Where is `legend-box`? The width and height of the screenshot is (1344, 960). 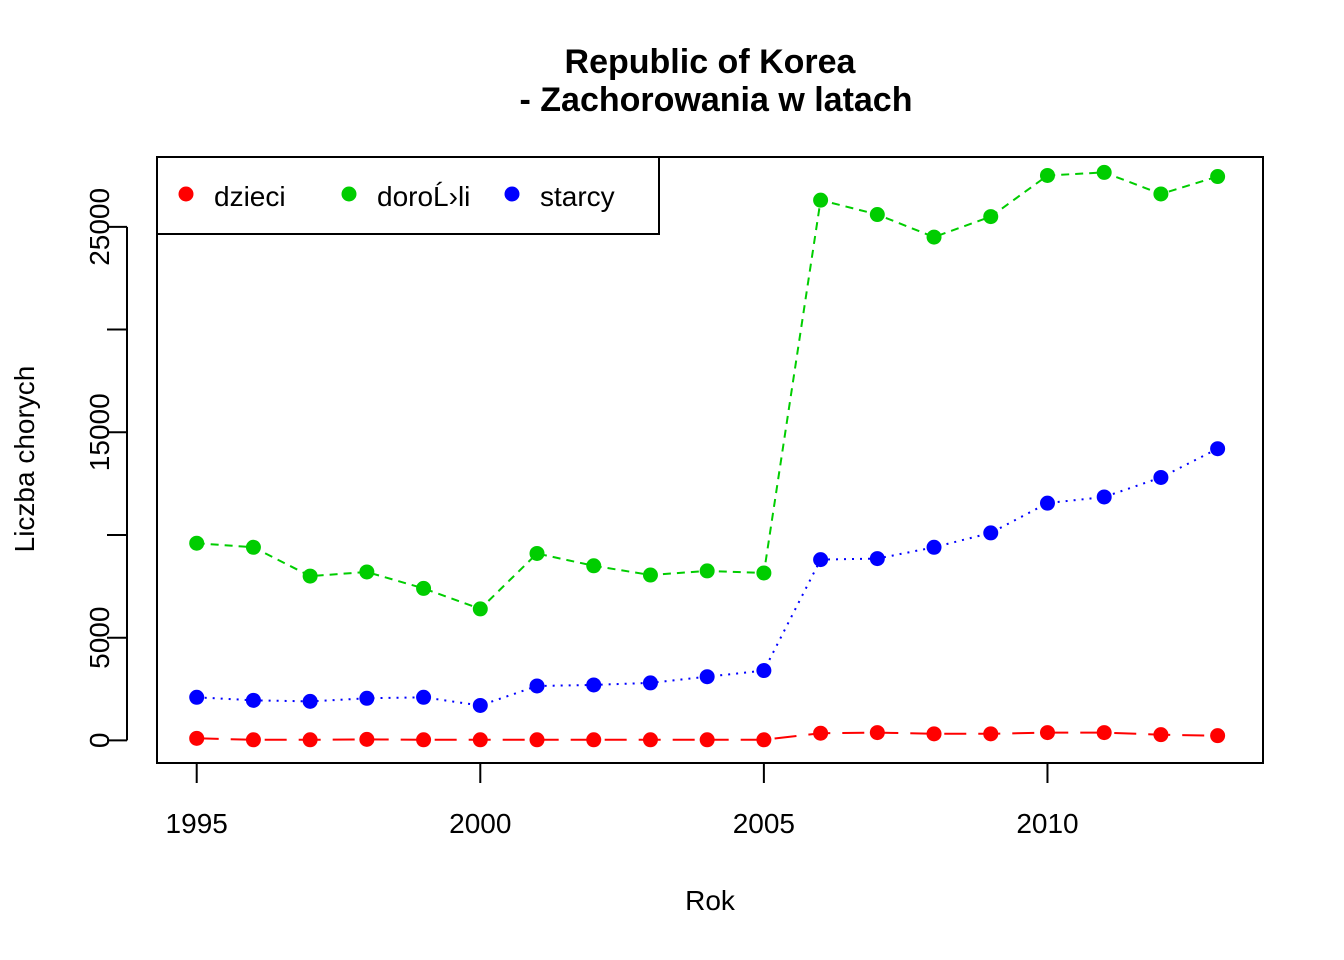
legend-box is located at coordinates (408, 195).